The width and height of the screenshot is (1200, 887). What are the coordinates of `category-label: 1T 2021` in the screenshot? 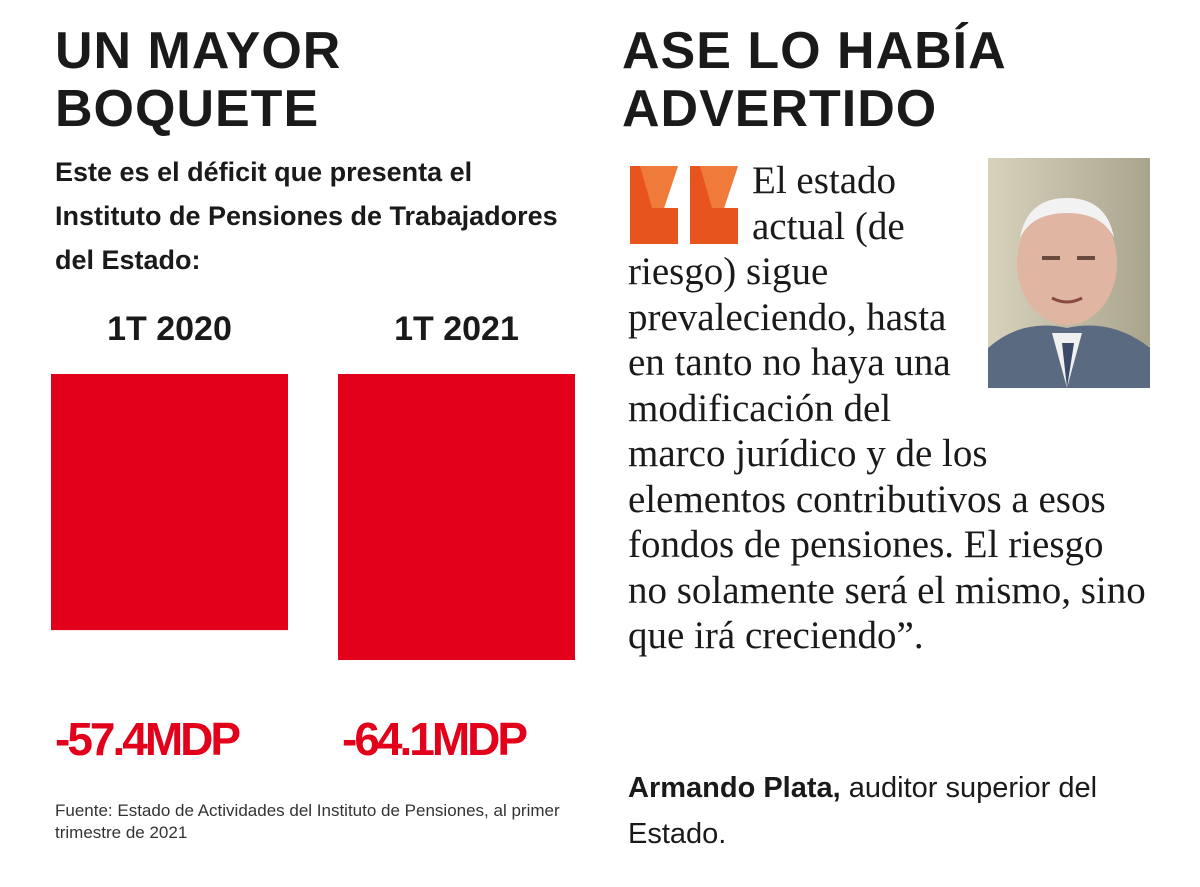 It's located at (456, 329).